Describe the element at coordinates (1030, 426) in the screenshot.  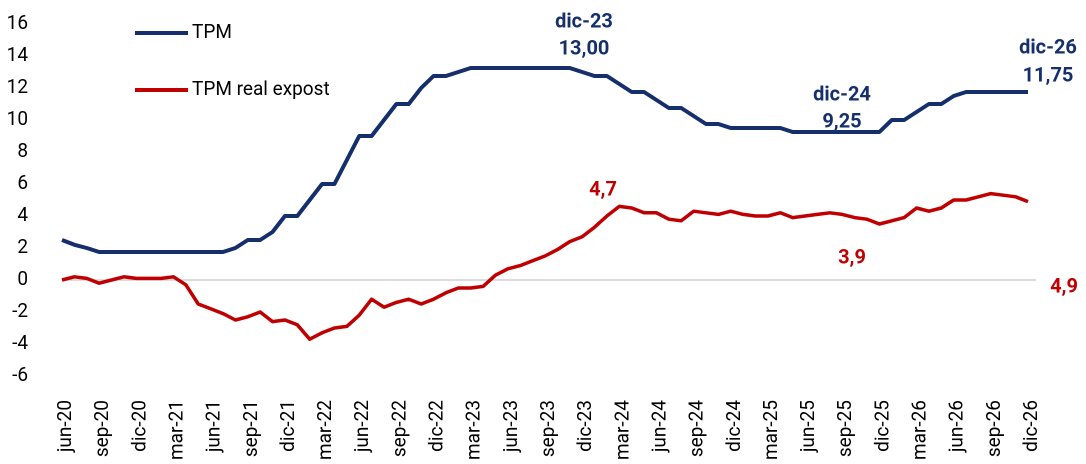
I see `x-tick-label: dic-26` at that location.